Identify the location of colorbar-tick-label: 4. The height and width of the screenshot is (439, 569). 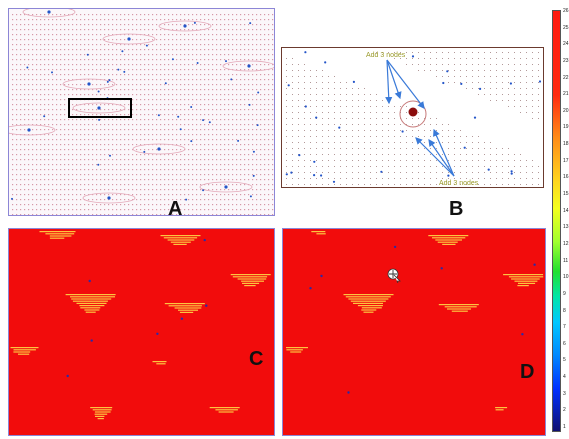
(564, 377).